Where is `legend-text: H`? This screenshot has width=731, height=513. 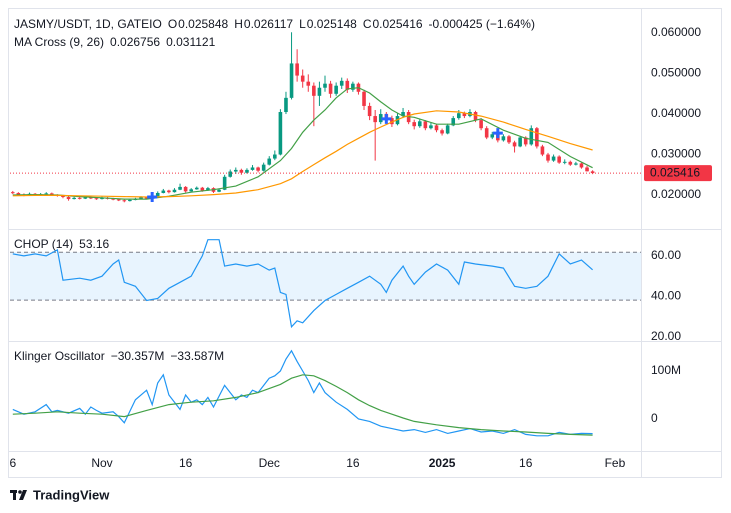 legend-text: H is located at coordinates (238, 24).